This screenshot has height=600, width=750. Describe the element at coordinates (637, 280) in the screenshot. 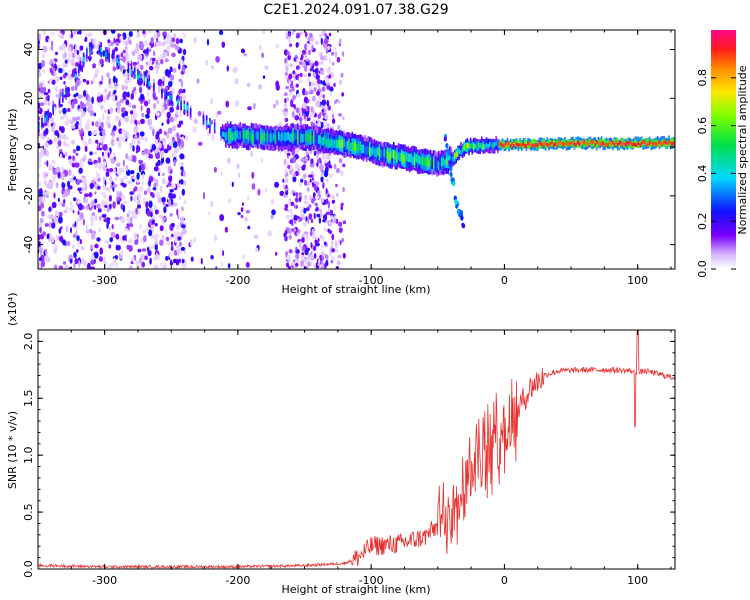

I see `x-tick-label: 100` at that location.